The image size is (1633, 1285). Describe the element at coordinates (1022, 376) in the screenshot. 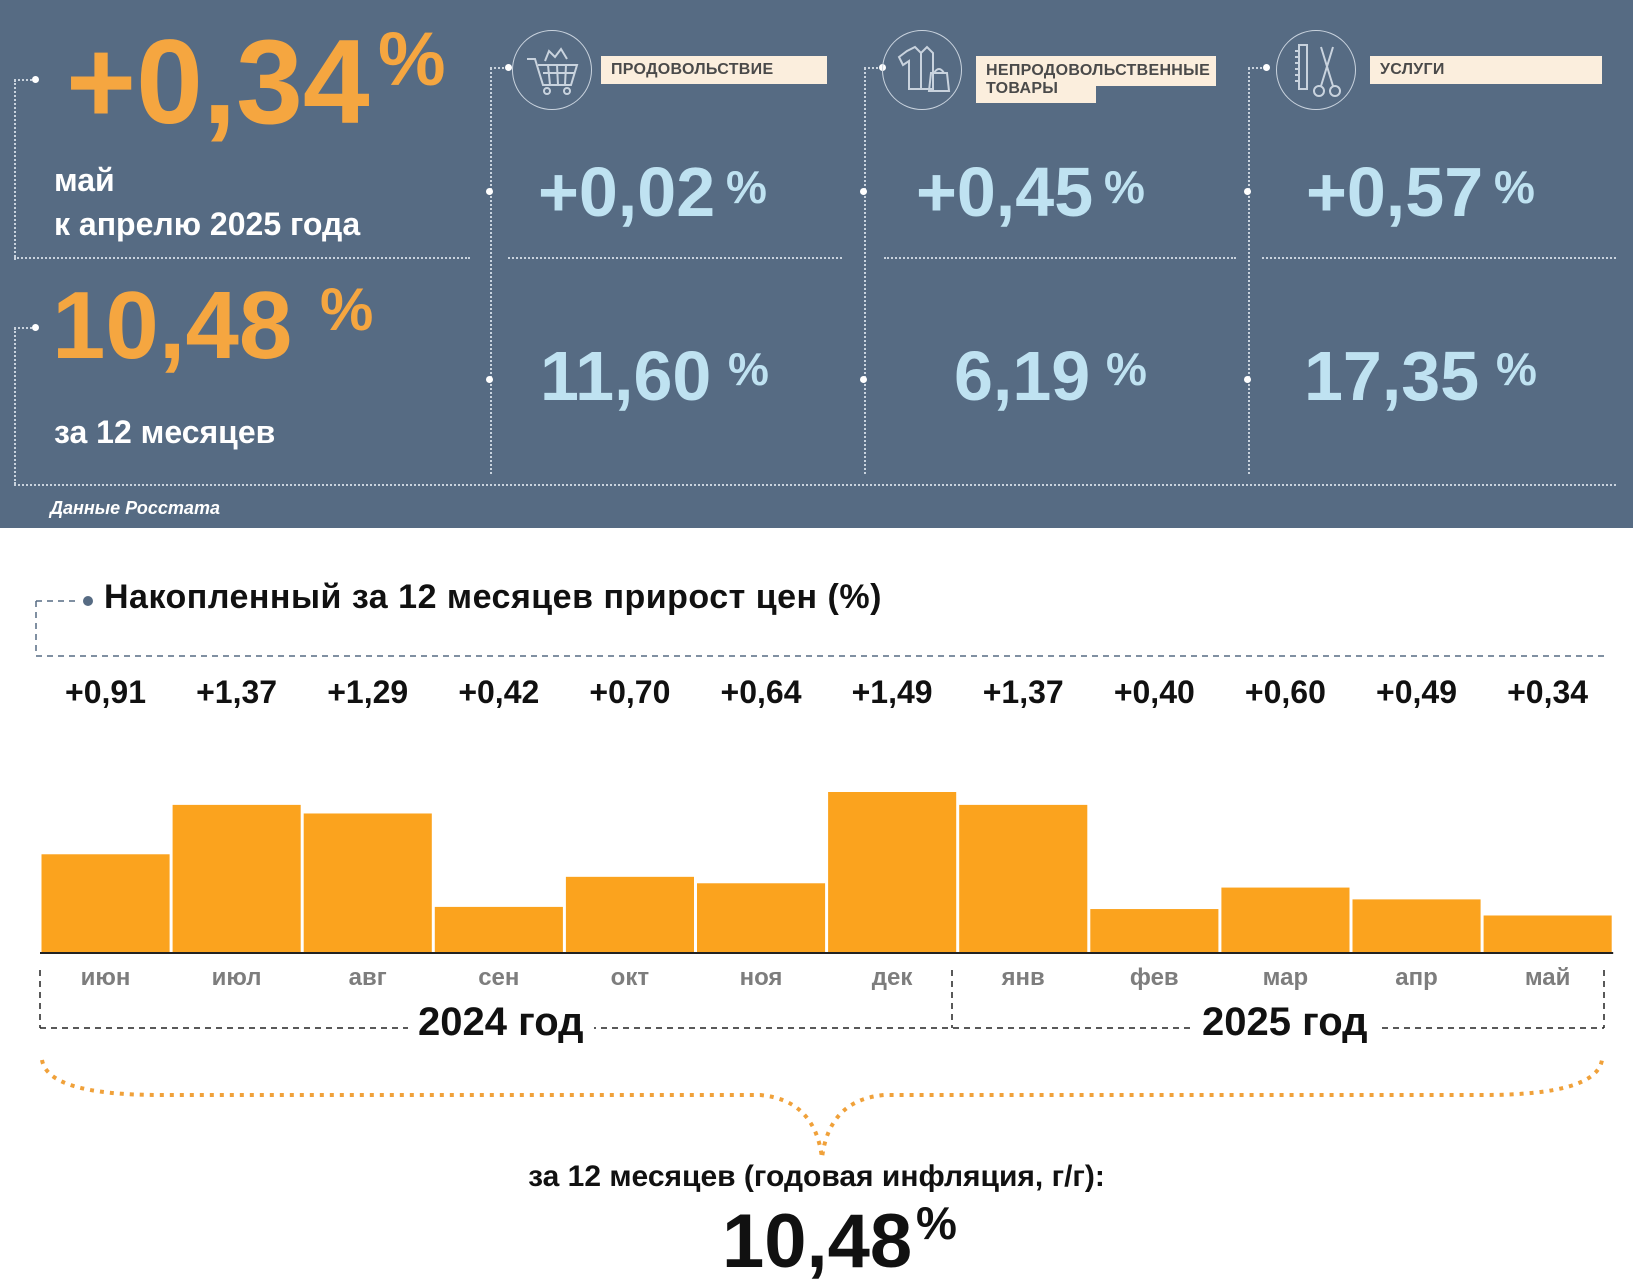

I see `nonfood-annual-value: 6,19` at that location.